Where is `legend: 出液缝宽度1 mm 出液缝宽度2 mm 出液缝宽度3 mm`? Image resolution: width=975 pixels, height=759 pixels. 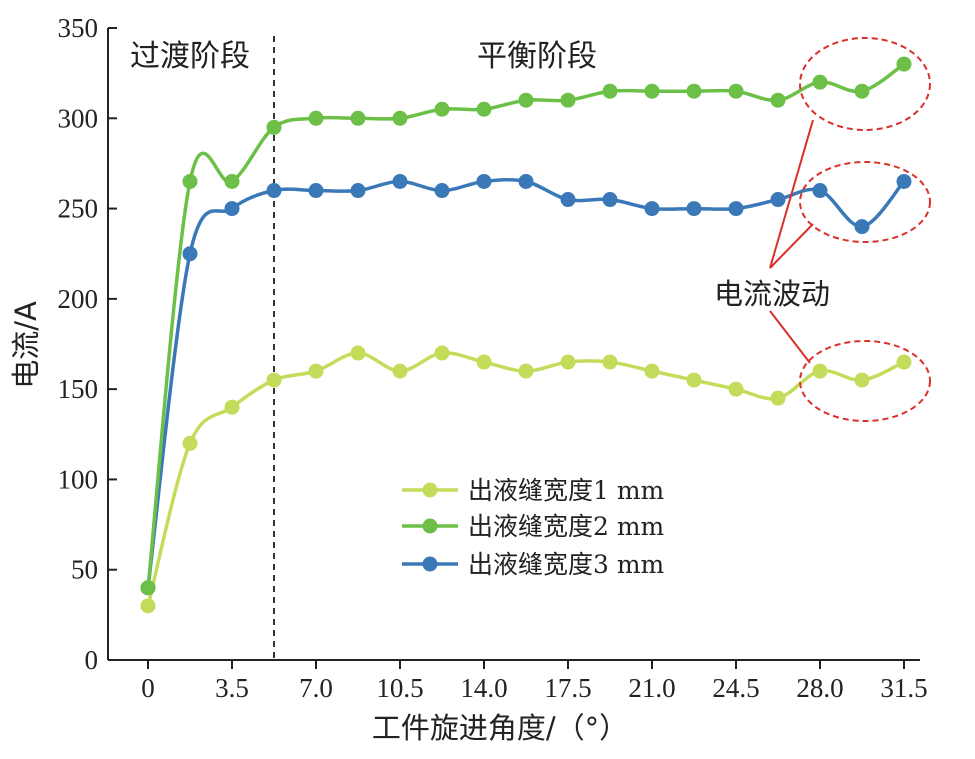
legend: 出液缝宽度1 mm 出液缝宽度2 mm 出液缝宽度3 mm is located at coordinates (533, 527).